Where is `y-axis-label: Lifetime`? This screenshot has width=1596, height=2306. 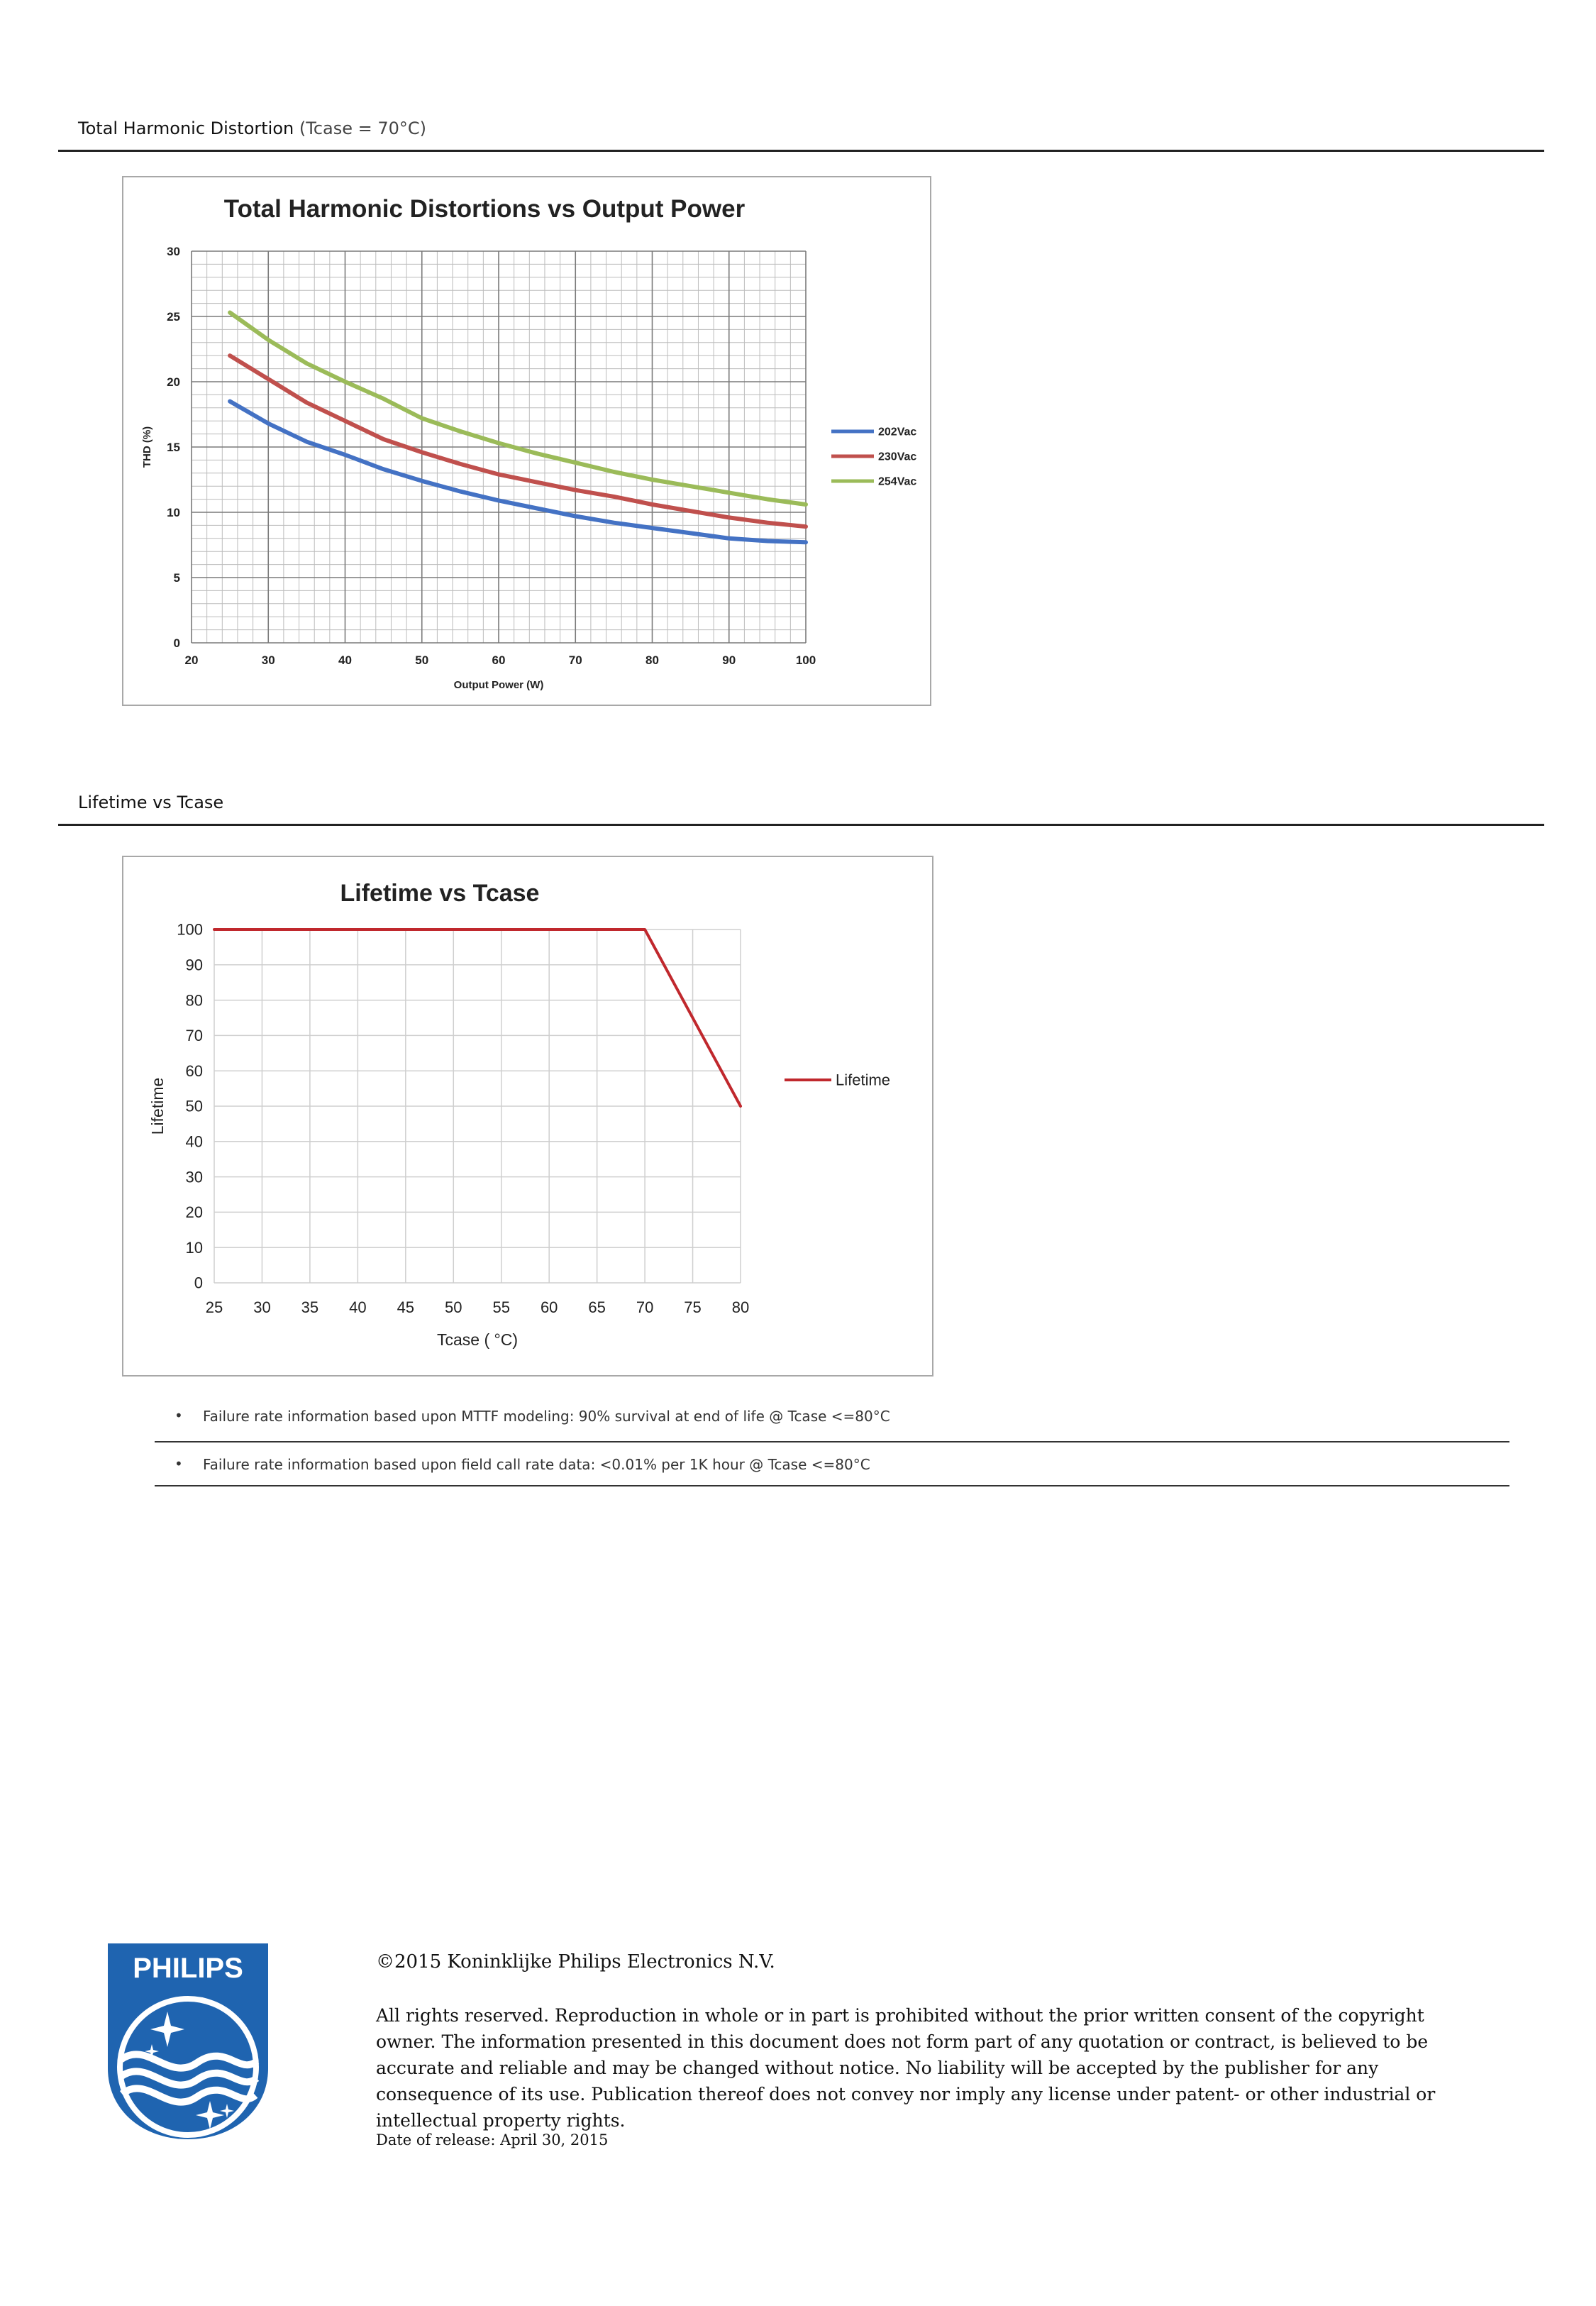
y-axis-label: Lifetime is located at coordinates (157, 1106).